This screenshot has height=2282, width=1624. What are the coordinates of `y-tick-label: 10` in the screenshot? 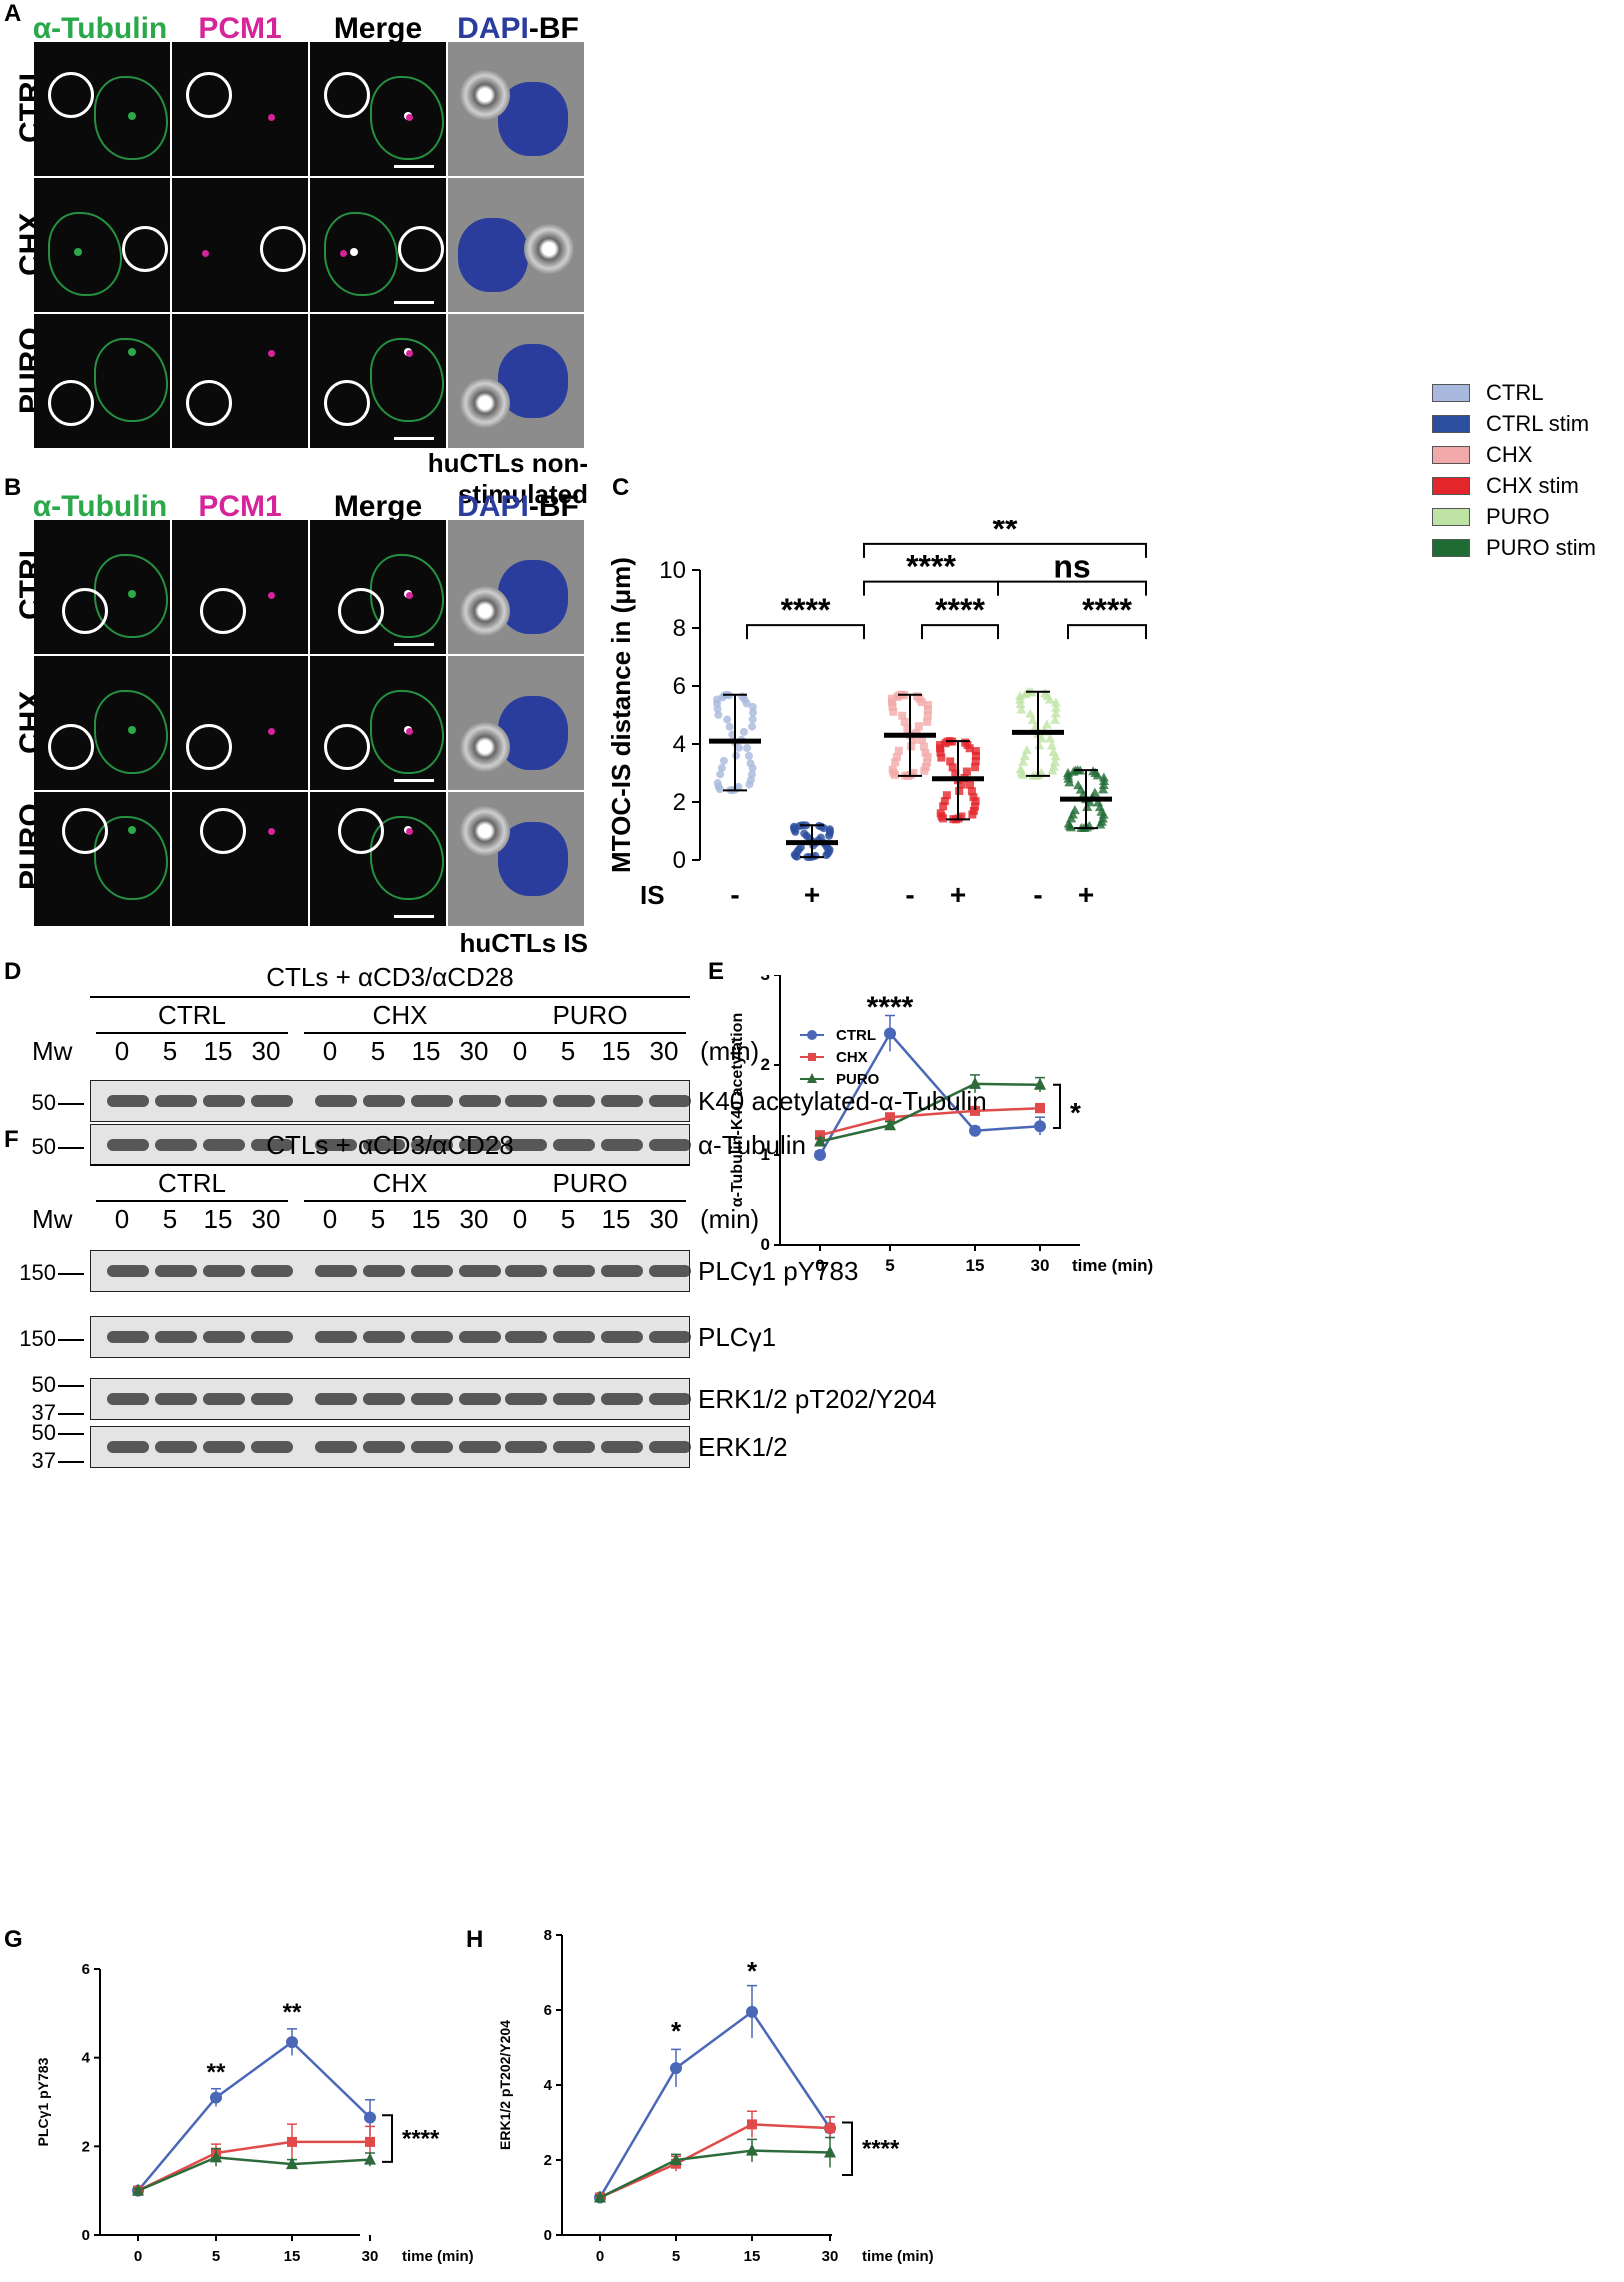 It's located at (672, 570).